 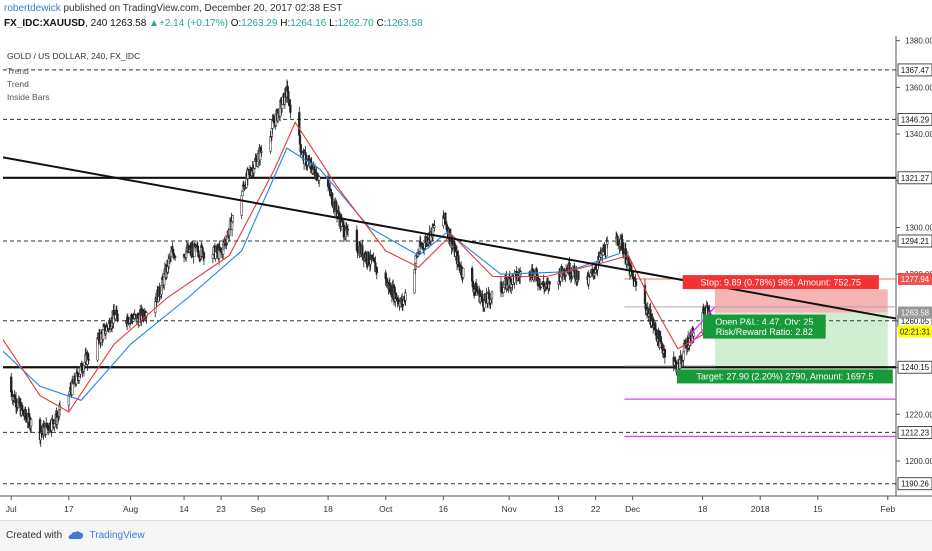 I want to click on level-axis-label: 1294.21, so click(x=915, y=241).